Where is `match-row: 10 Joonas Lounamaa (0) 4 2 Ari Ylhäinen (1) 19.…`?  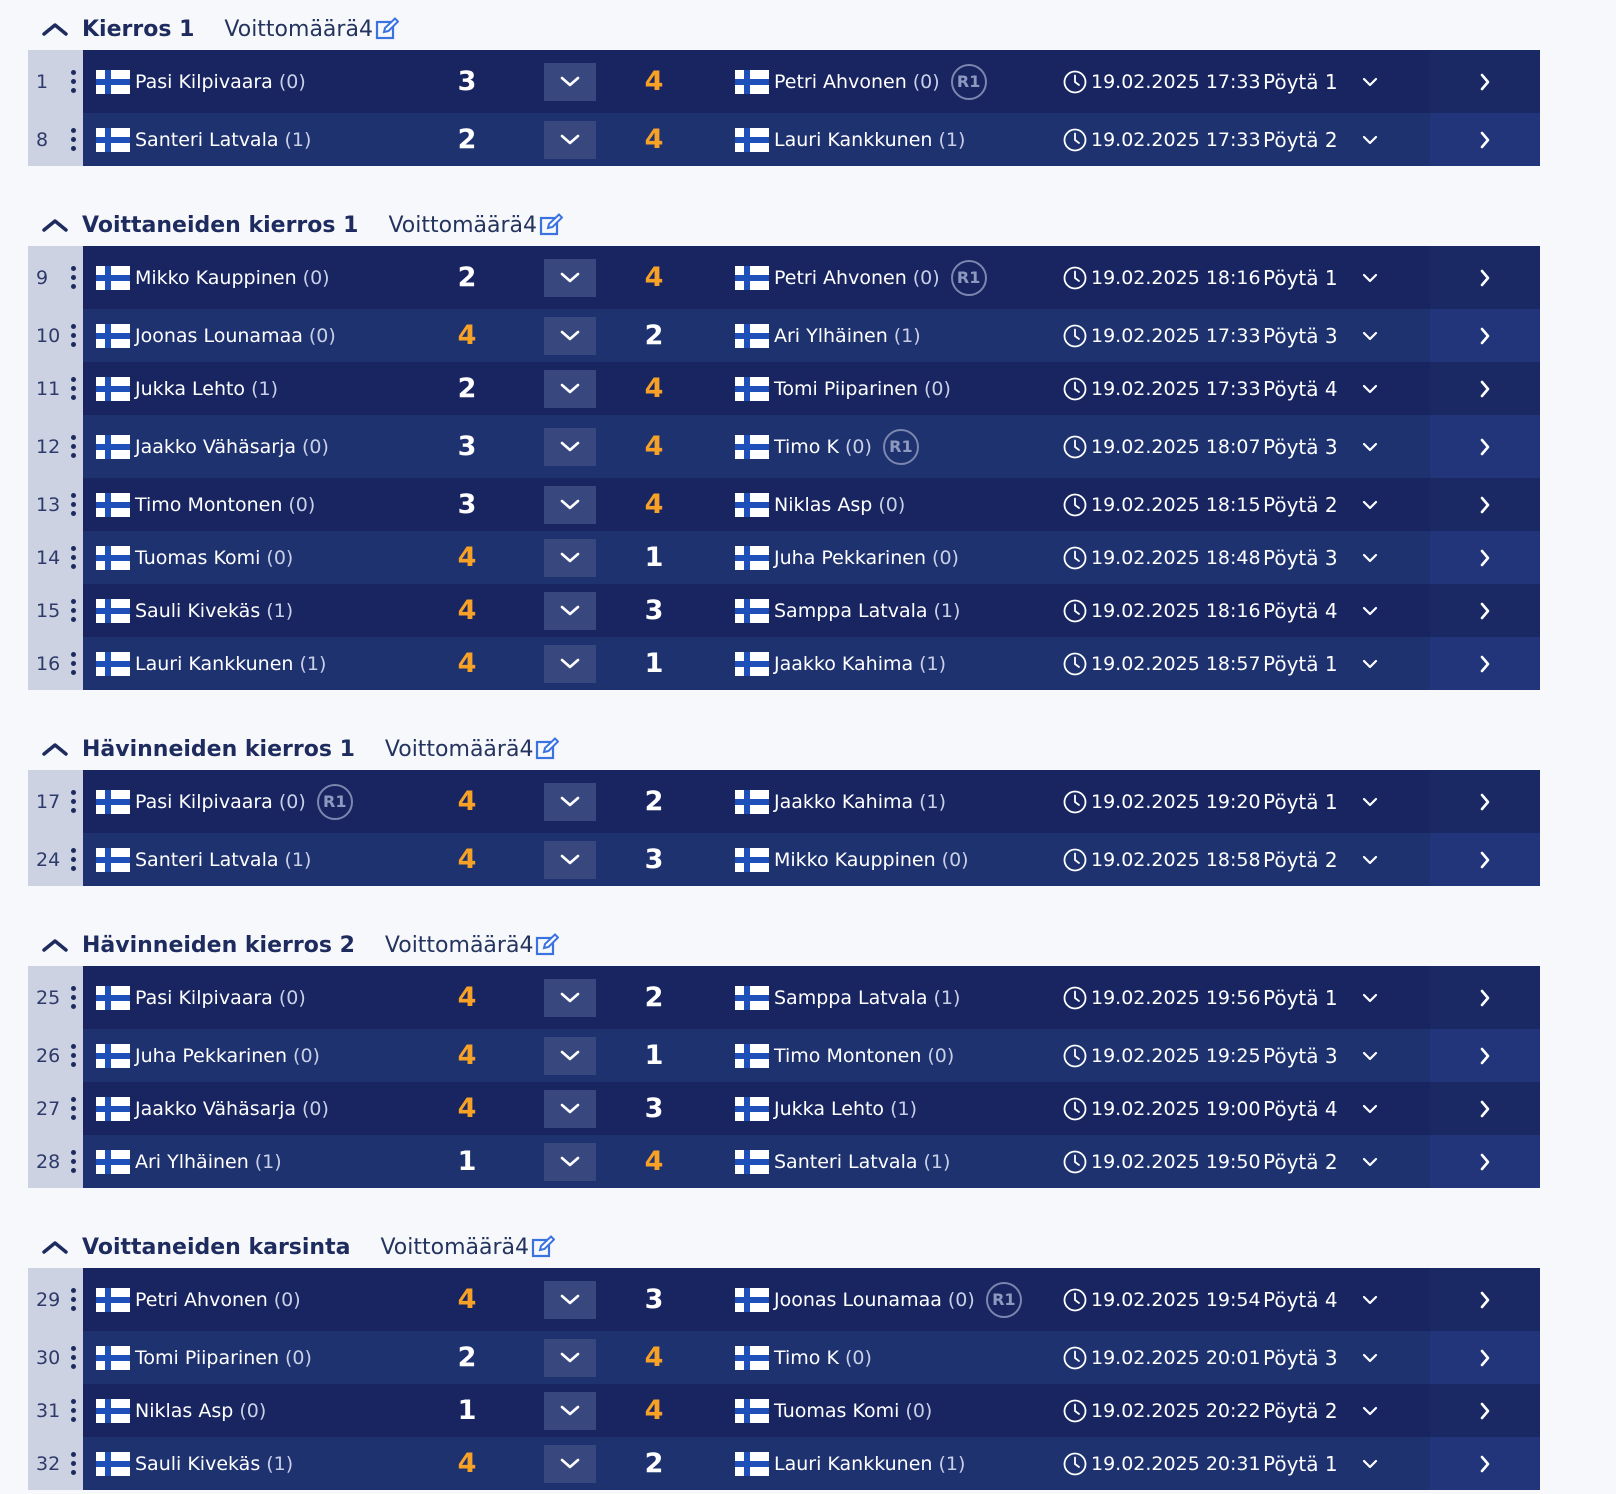
match-row: 10 Joonas Lounamaa (0) 4 2 Ari Ylhäinen (1) 19.… is located at coordinates (784, 335).